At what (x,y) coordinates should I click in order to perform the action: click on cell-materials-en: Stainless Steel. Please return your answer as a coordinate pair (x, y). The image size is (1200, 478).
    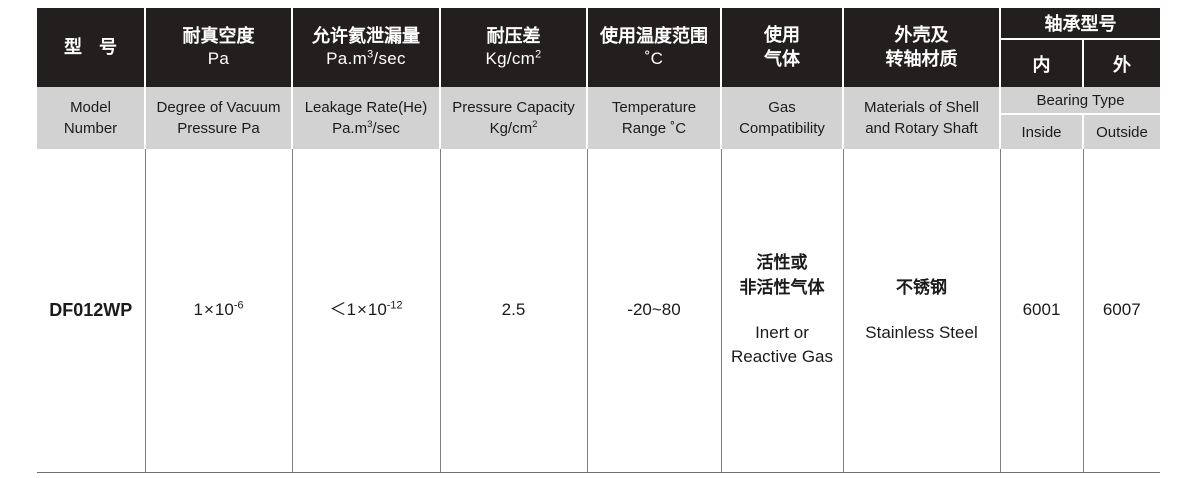
    Looking at the image, I should click on (921, 332).